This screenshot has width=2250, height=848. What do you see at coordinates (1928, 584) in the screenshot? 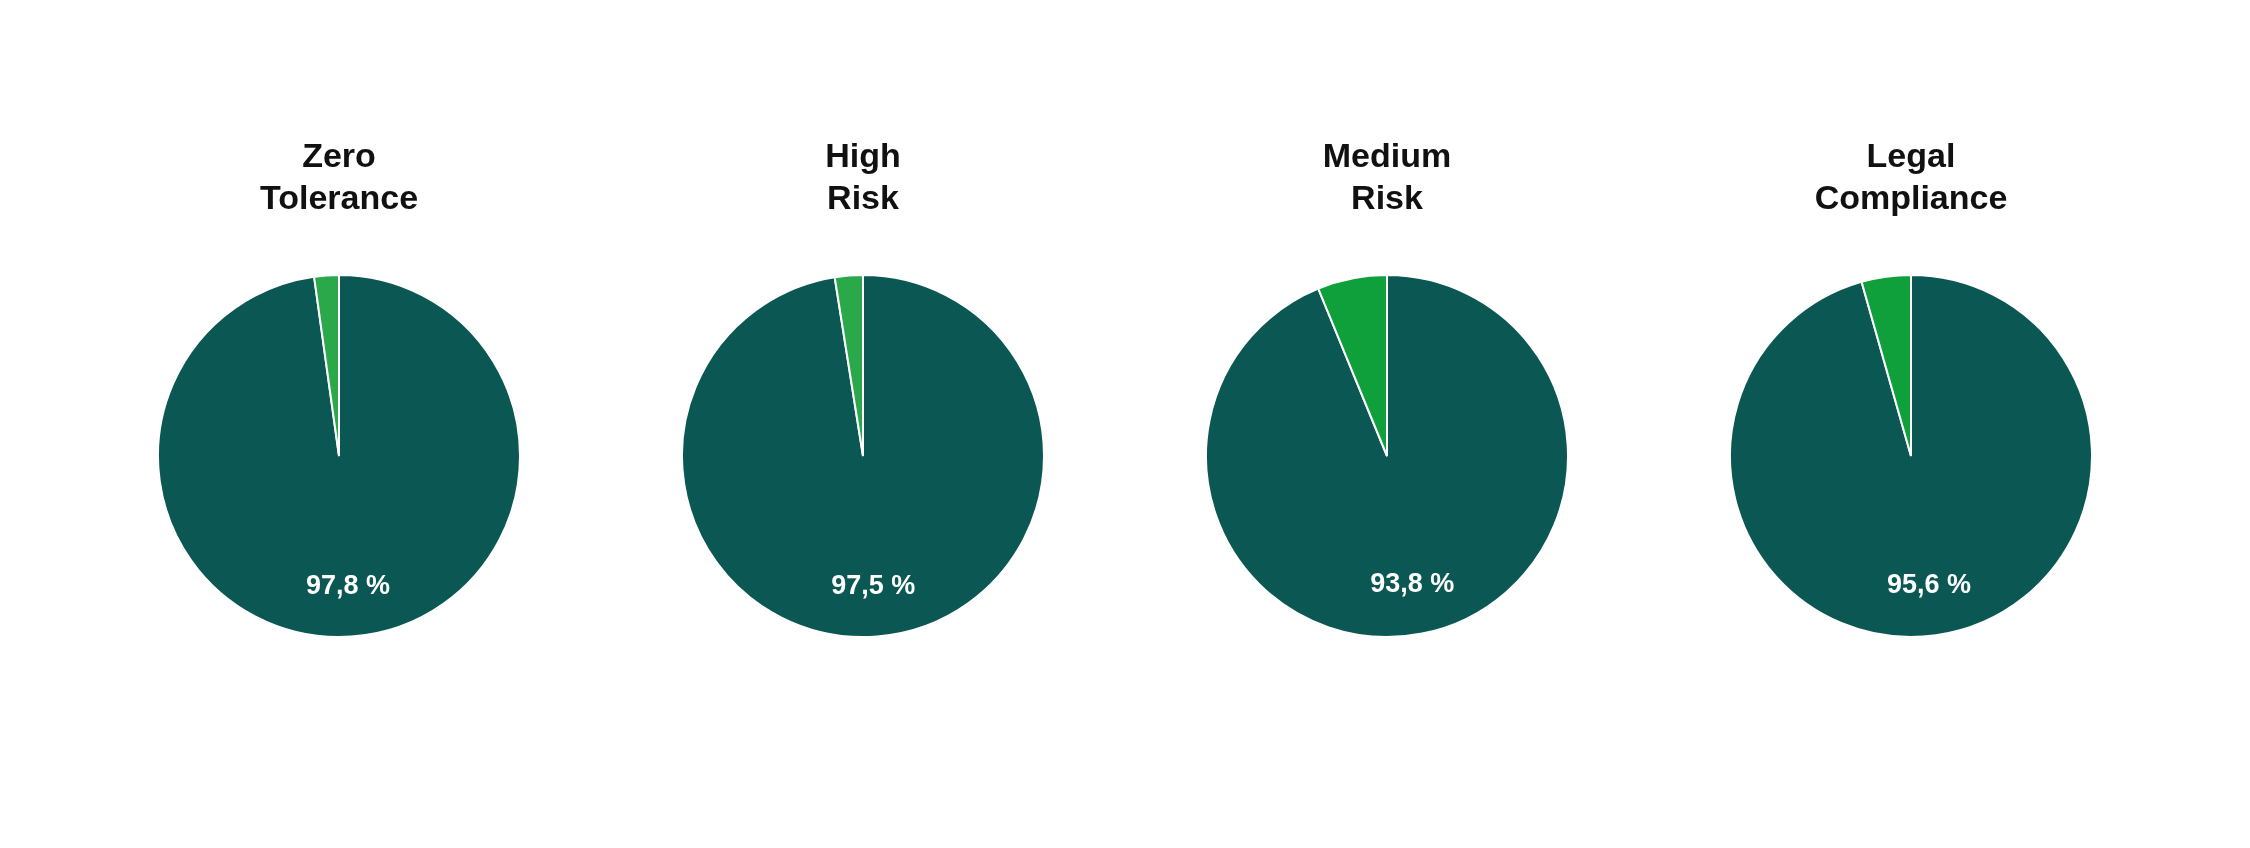
I see `data-label: 95,6 %` at bounding box center [1928, 584].